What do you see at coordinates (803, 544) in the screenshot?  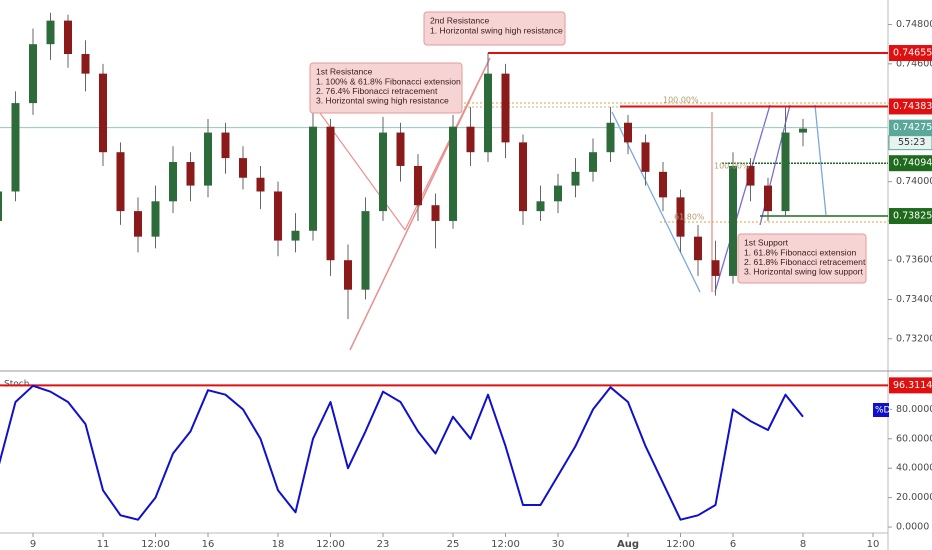 I see `x-tick-label: 8` at bounding box center [803, 544].